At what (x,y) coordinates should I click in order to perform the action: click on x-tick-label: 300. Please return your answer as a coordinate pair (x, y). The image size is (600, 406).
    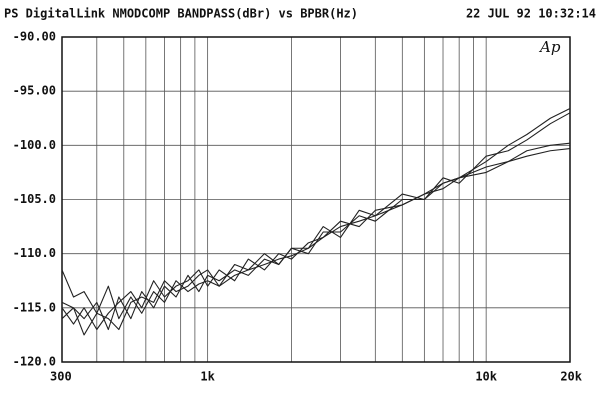
    Looking at the image, I should click on (61, 377).